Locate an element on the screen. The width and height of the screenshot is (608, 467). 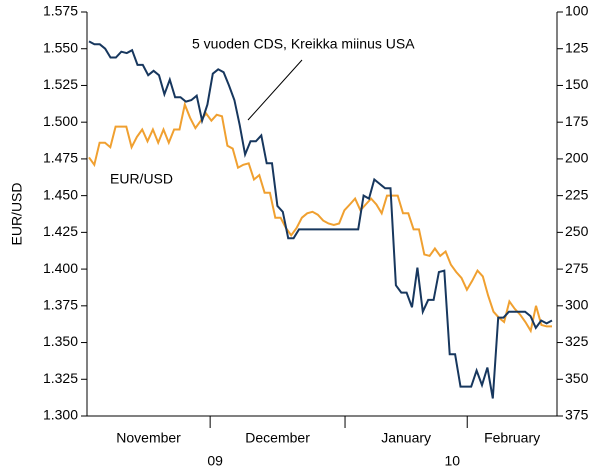
y-tick-label: 1.300 is located at coordinates (60, 415).